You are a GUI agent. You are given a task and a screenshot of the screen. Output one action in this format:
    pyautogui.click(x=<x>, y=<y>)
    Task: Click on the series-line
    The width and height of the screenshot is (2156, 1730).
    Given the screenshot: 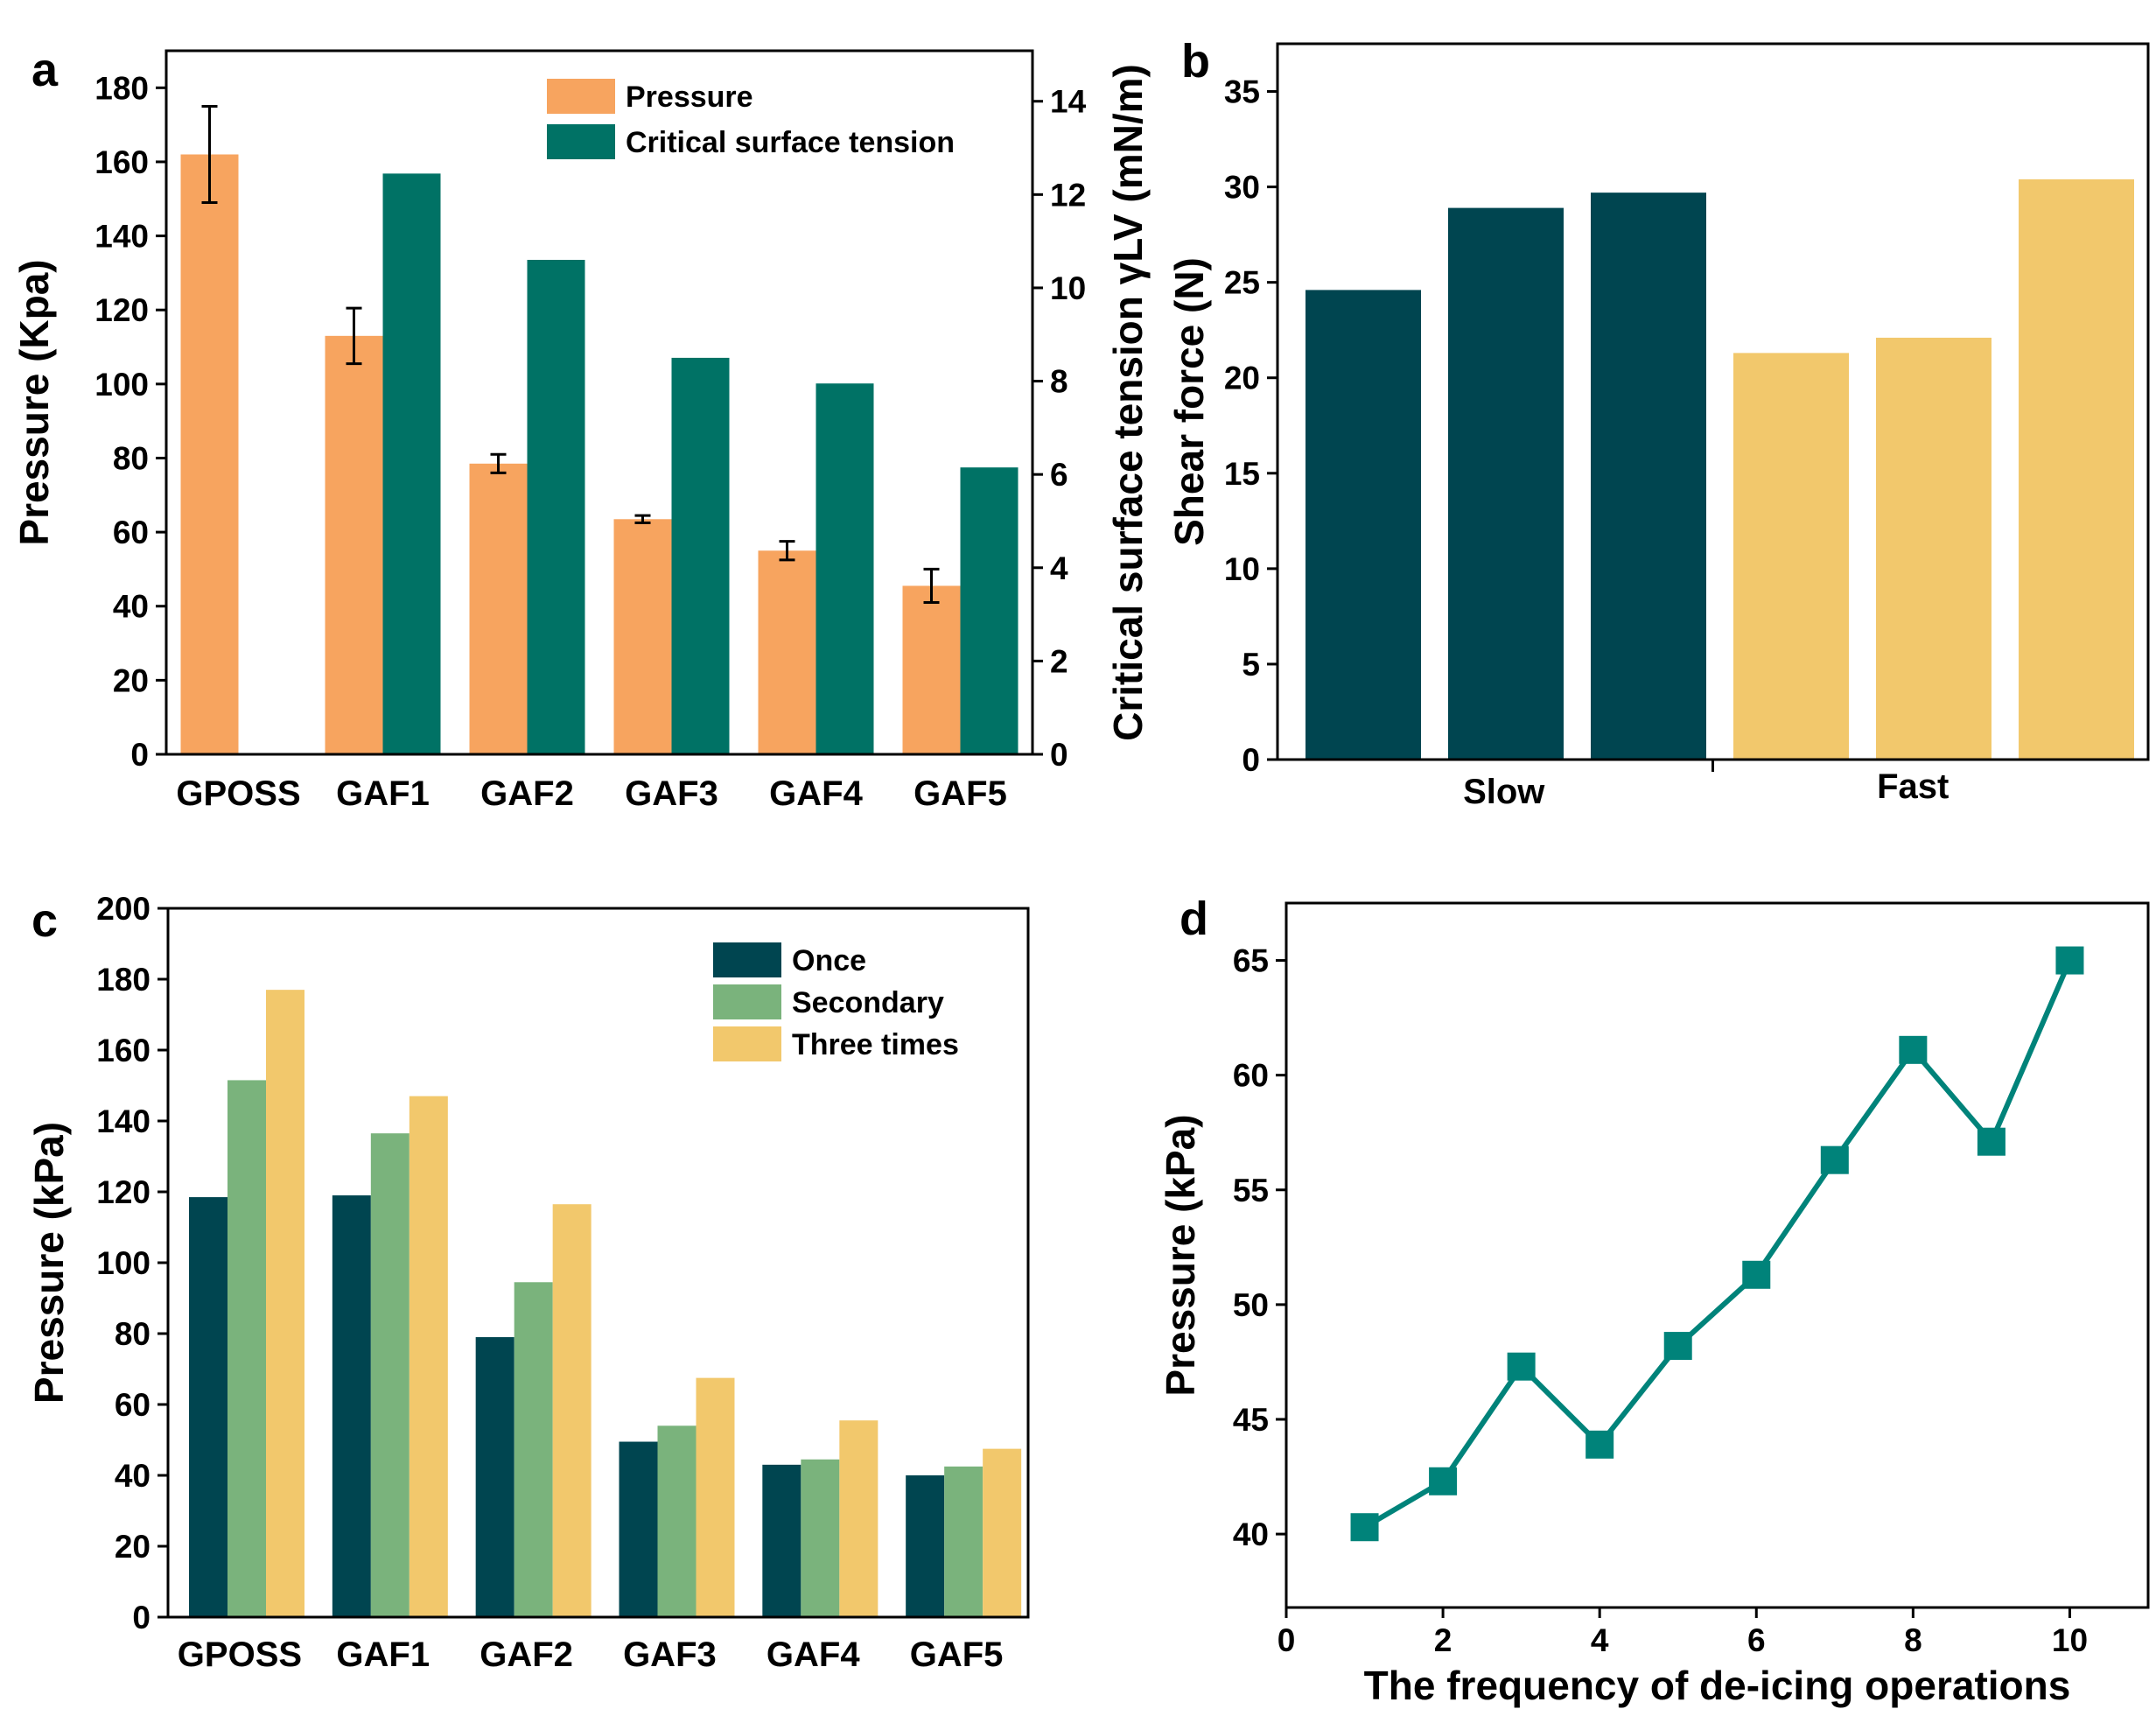 What is the action you would take?
    pyautogui.click(x=1718, y=1244)
    